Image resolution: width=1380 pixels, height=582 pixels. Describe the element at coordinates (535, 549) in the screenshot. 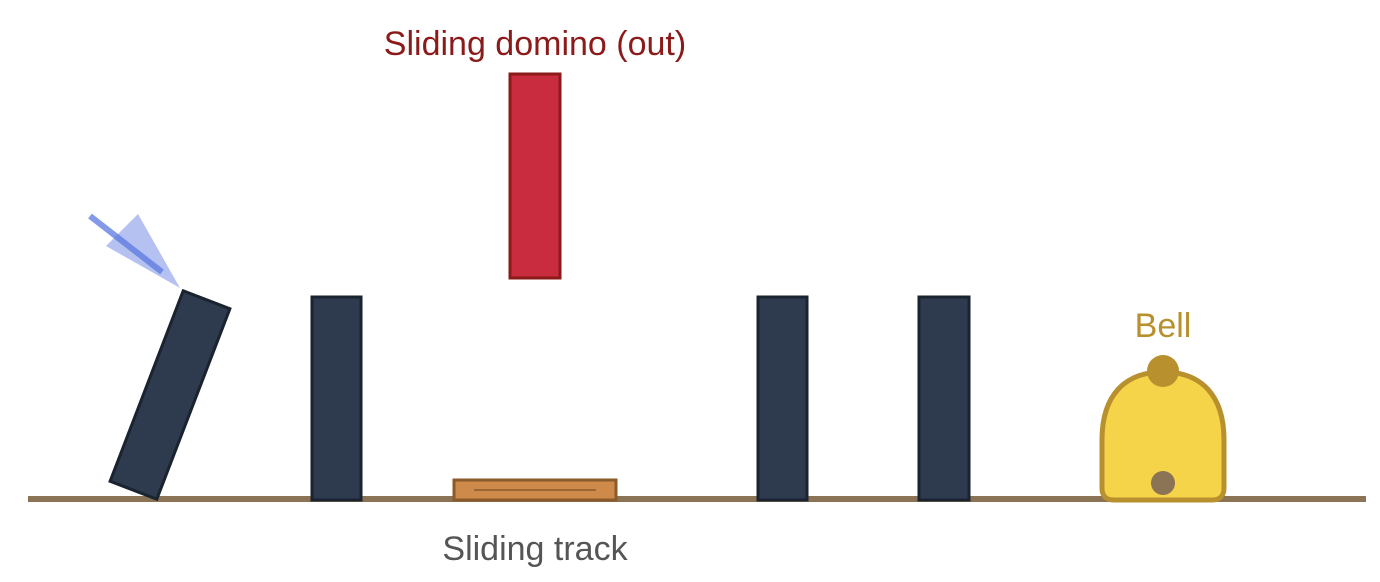

I see `sliding-track-label: Sliding track` at that location.